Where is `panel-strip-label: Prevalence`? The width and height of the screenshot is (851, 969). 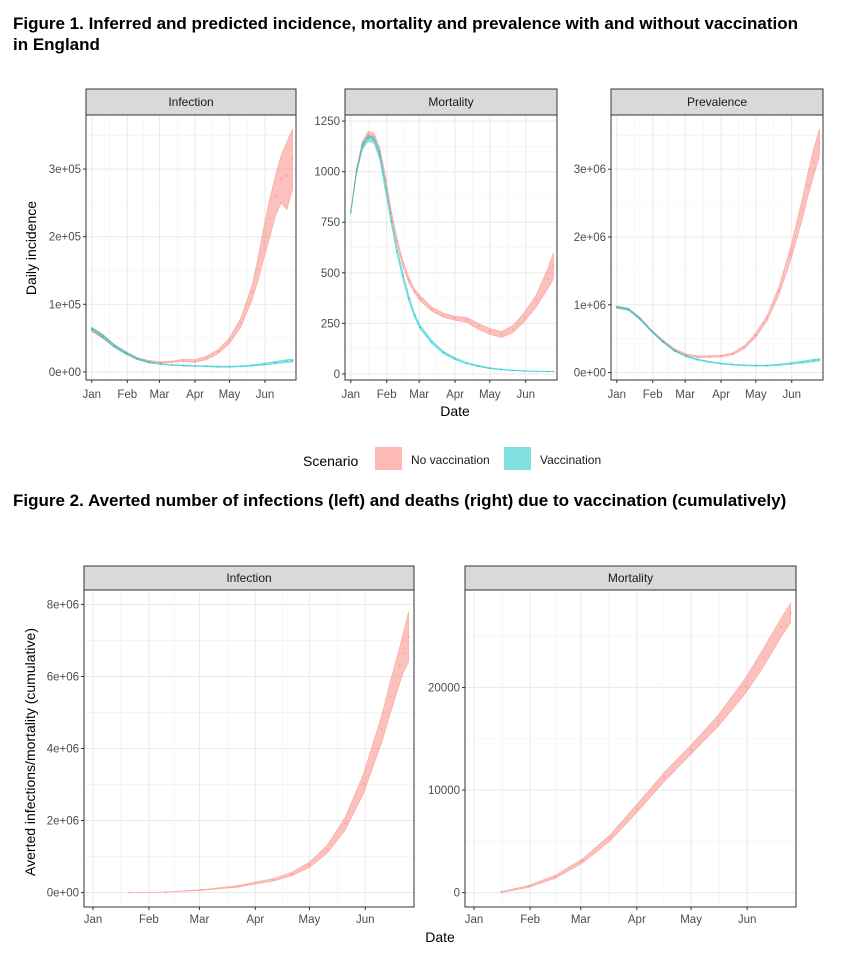 panel-strip-label: Prevalence is located at coordinates (717, 102).